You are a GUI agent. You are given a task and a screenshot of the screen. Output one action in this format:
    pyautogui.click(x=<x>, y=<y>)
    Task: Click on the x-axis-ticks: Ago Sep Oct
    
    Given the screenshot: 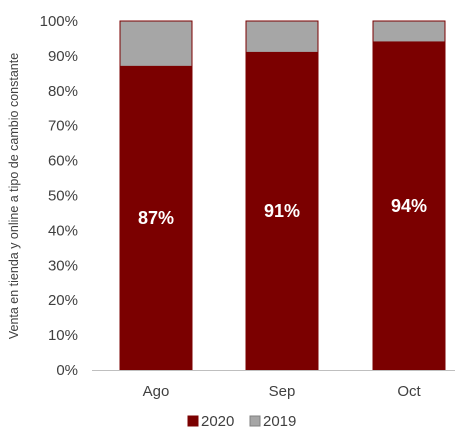 What is the action you would take?
    pyautogui.click(x=282, y=391)
    